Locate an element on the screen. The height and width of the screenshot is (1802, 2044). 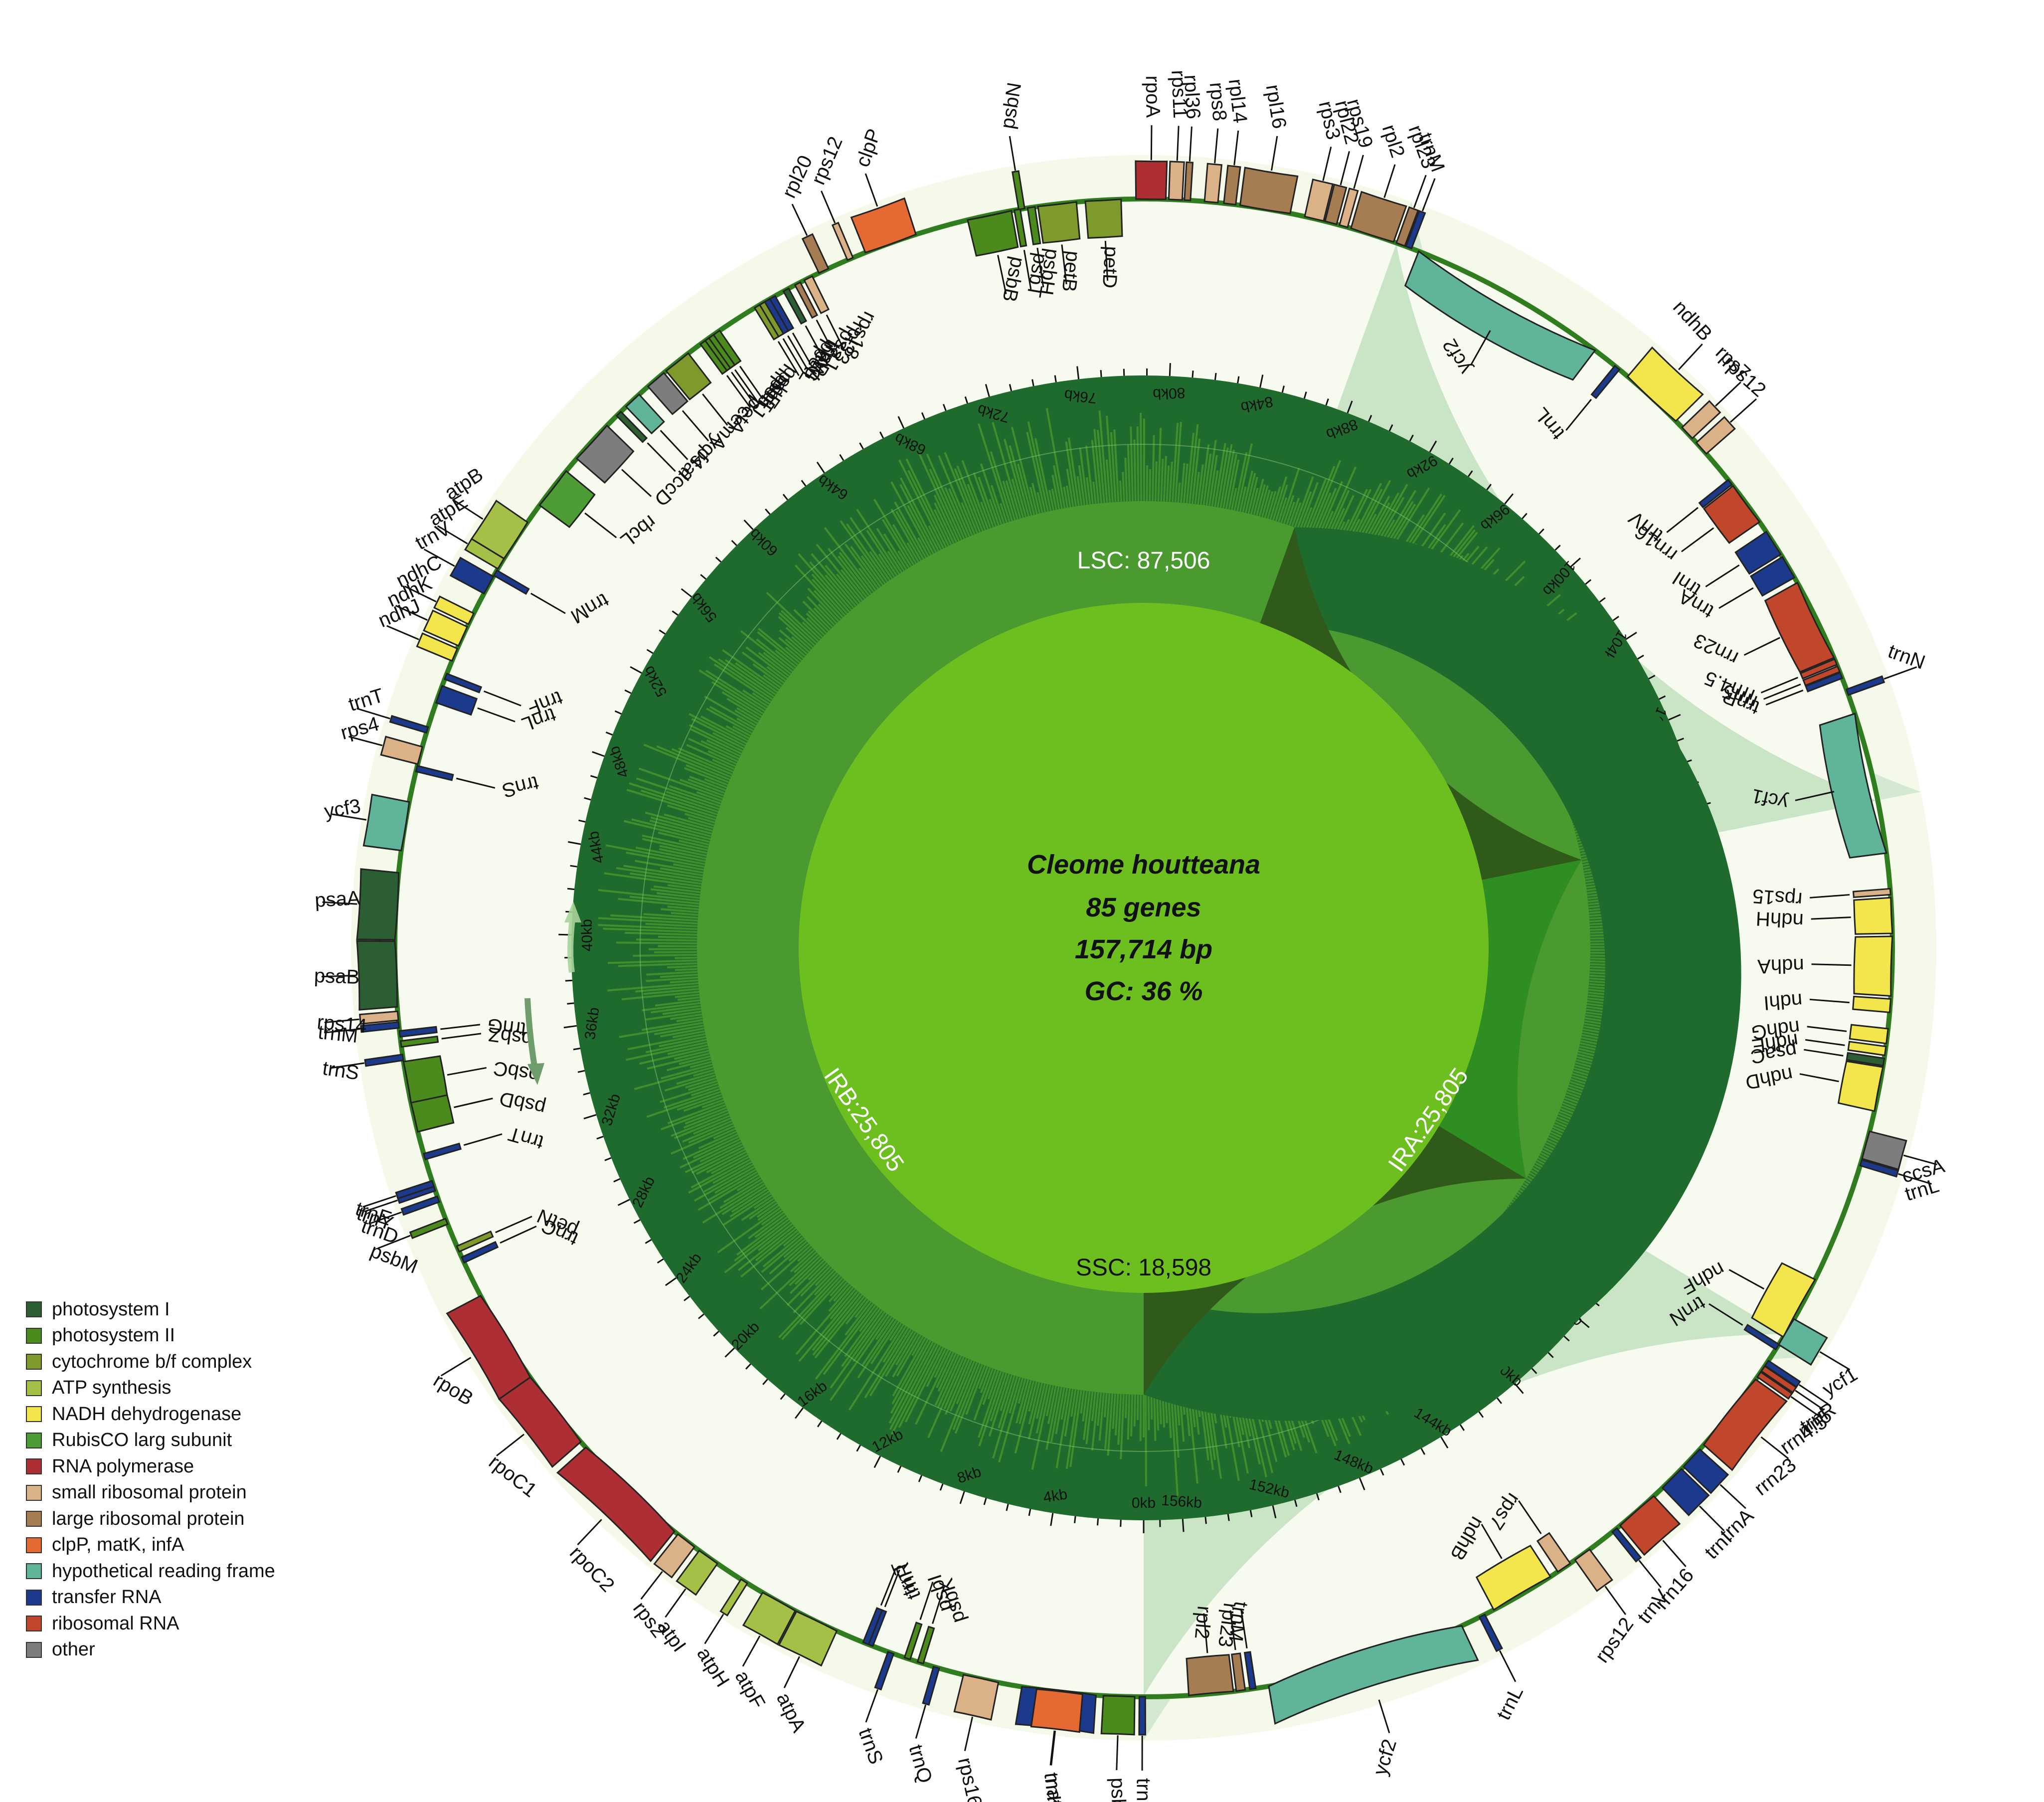
tick-label-4kb: 4kb is located at coordinates (1055, 1496).